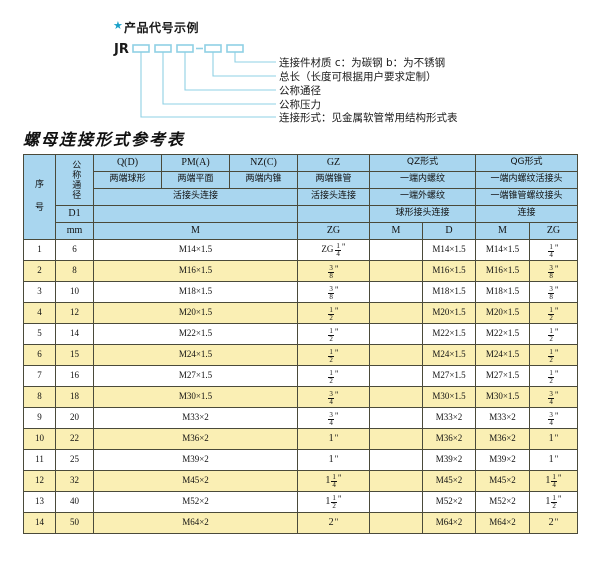  I want to click on table-row: 1 6 M14×1.5 ZG 1 4 " M14×1.5 M14×1.5 1 4 ", so click(300, 250).